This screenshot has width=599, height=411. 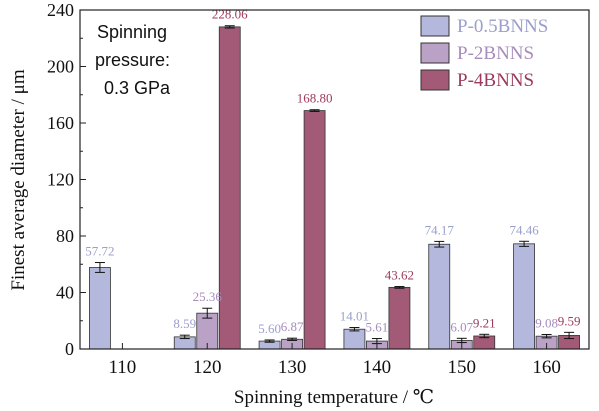 I want to click on x-axis-ticks: 110 120 130 140 150 160, so click(x=335, y=360).